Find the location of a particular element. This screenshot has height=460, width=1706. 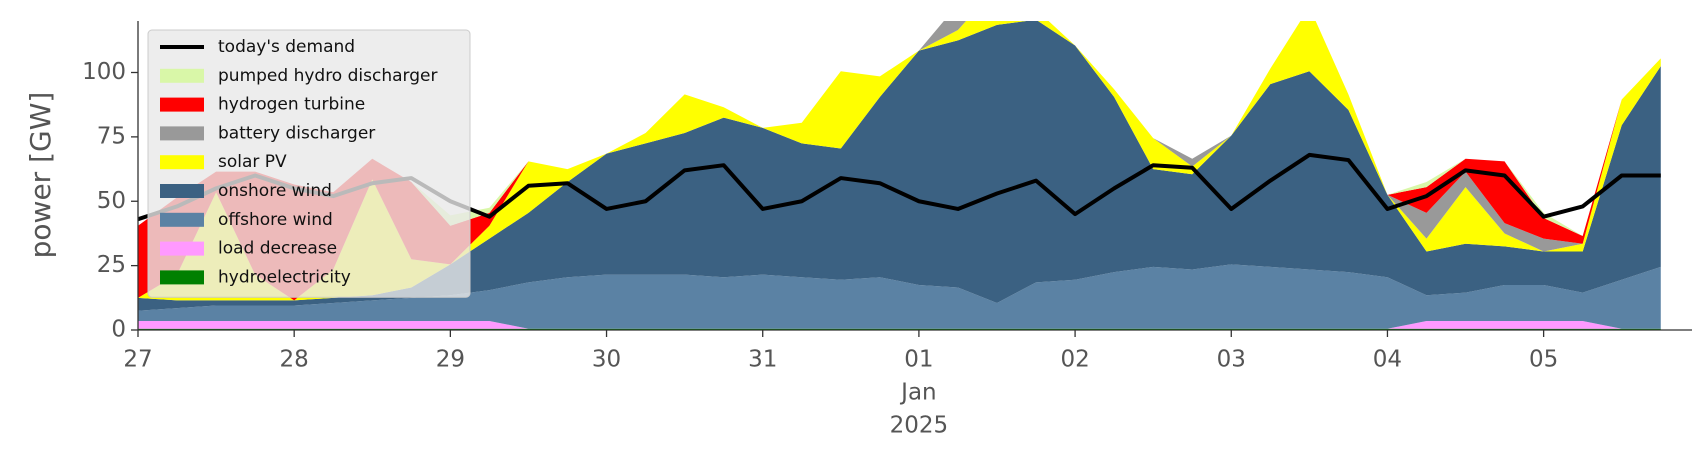

y-axis-label: power [GW] is located at coordinates (40, 175).